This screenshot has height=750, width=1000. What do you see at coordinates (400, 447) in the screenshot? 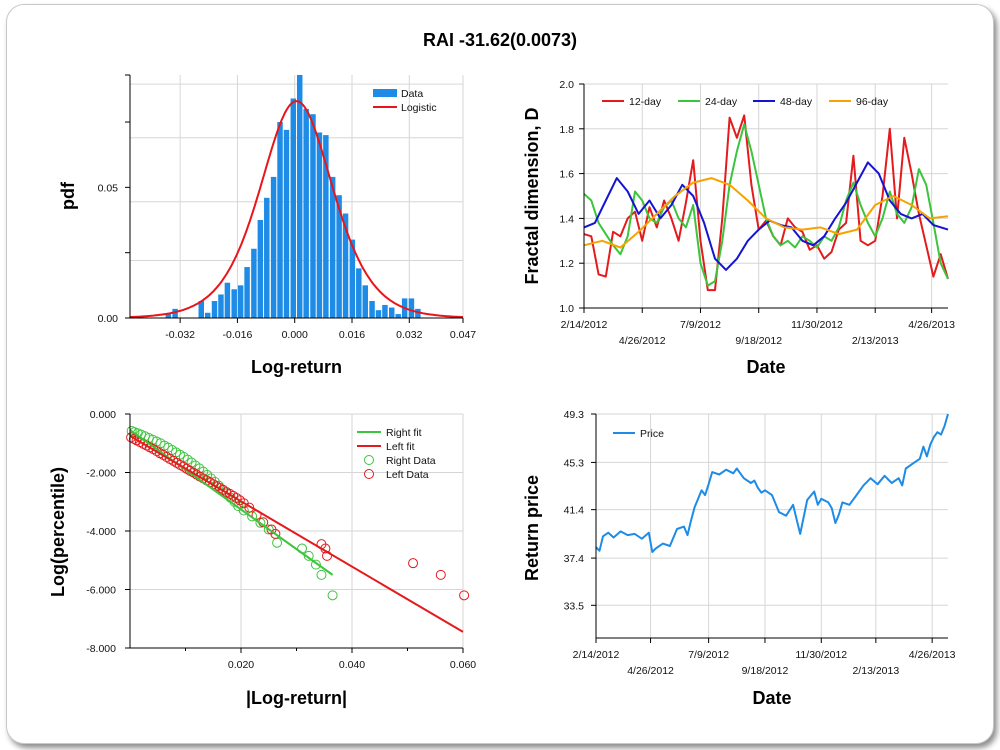
I see `legend-label-left-fit: Left fit` at bounding box center [400, 447].